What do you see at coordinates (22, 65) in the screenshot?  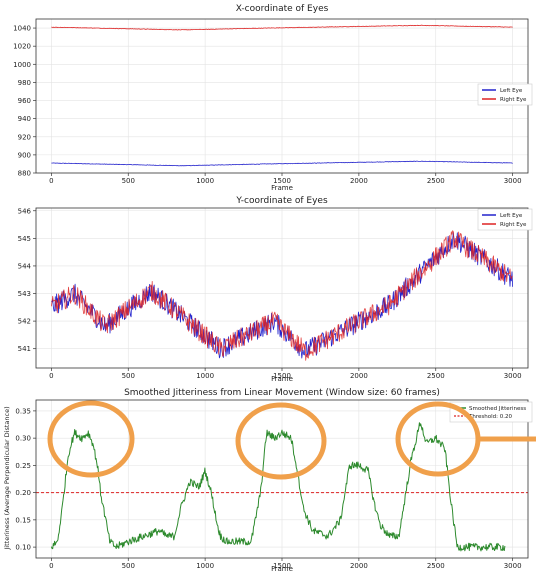 I see `y-tick-label: 1000` at bounding box center [22, 65].